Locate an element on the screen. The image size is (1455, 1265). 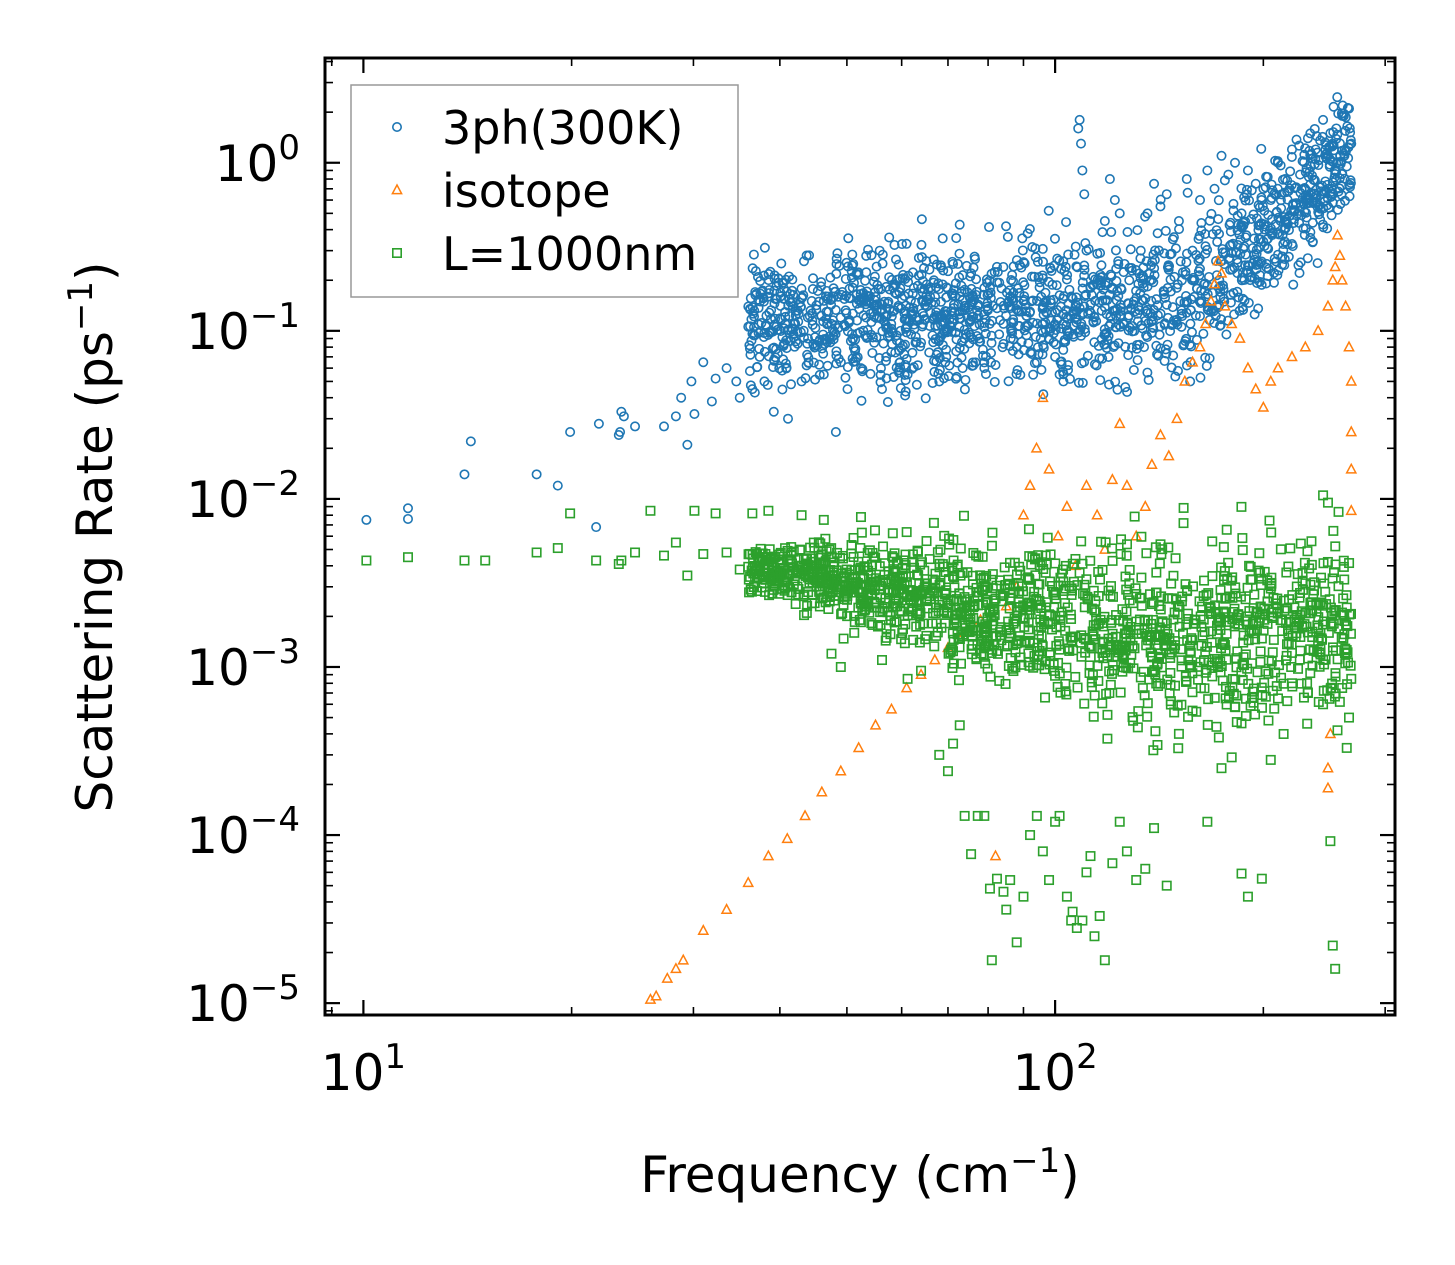
y-tick-label: 10−4 is located at coordinates (243, 832).